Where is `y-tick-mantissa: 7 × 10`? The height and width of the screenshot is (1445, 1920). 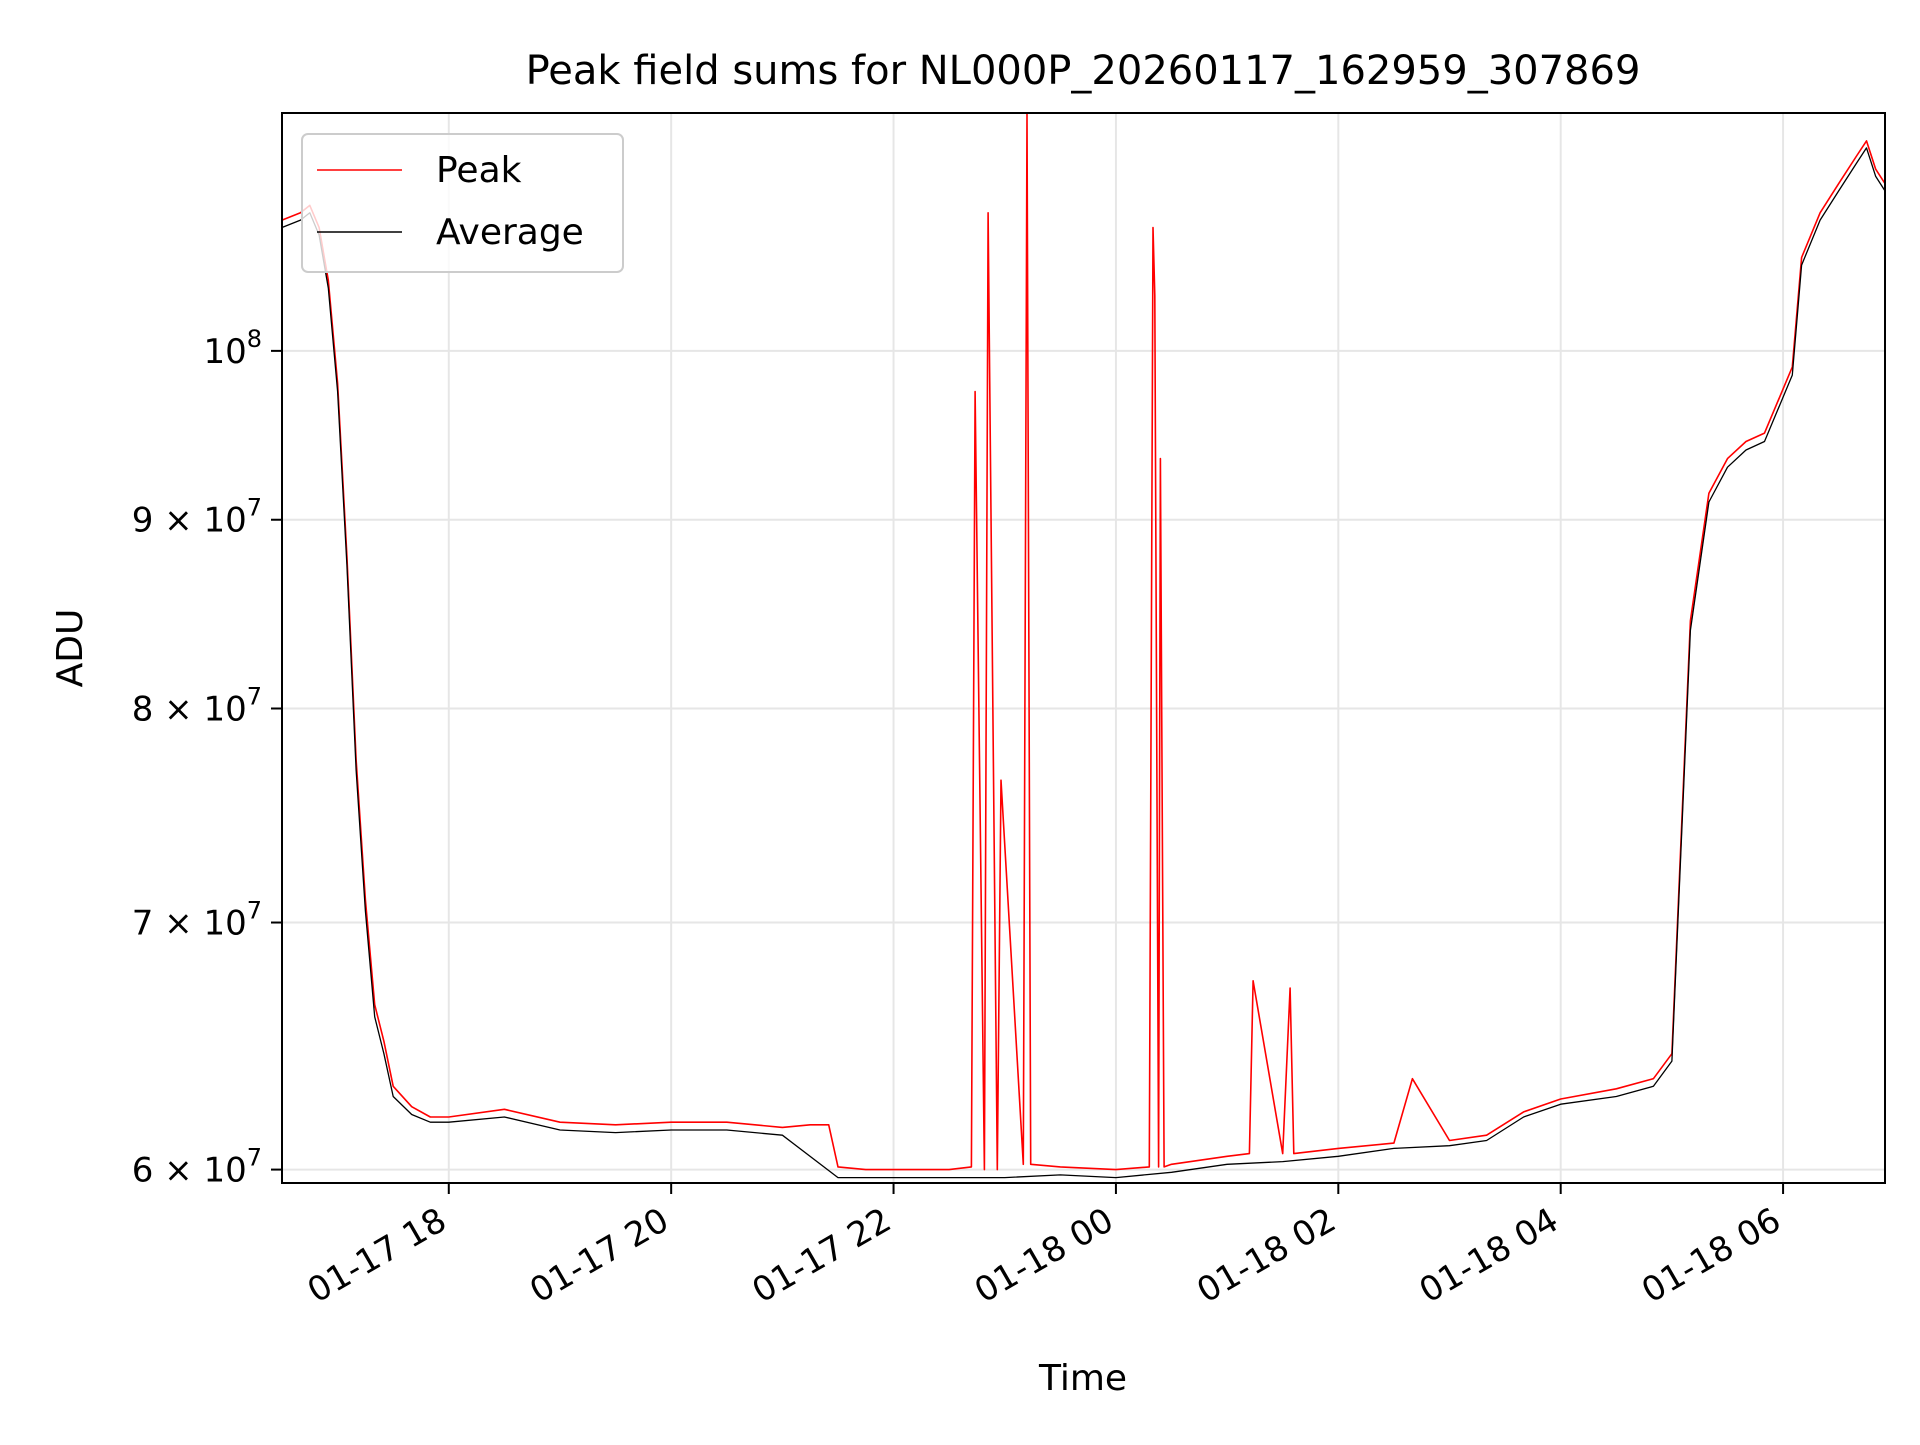 y-tick-mantissa: 7 × 10 is located at coordinates (189, 924).